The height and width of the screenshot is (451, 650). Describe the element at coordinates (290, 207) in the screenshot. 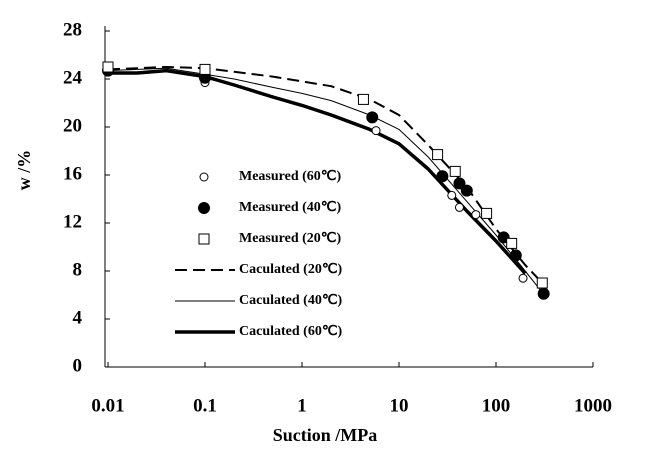

I see `legend-label: Measured (40℃)` at that location.